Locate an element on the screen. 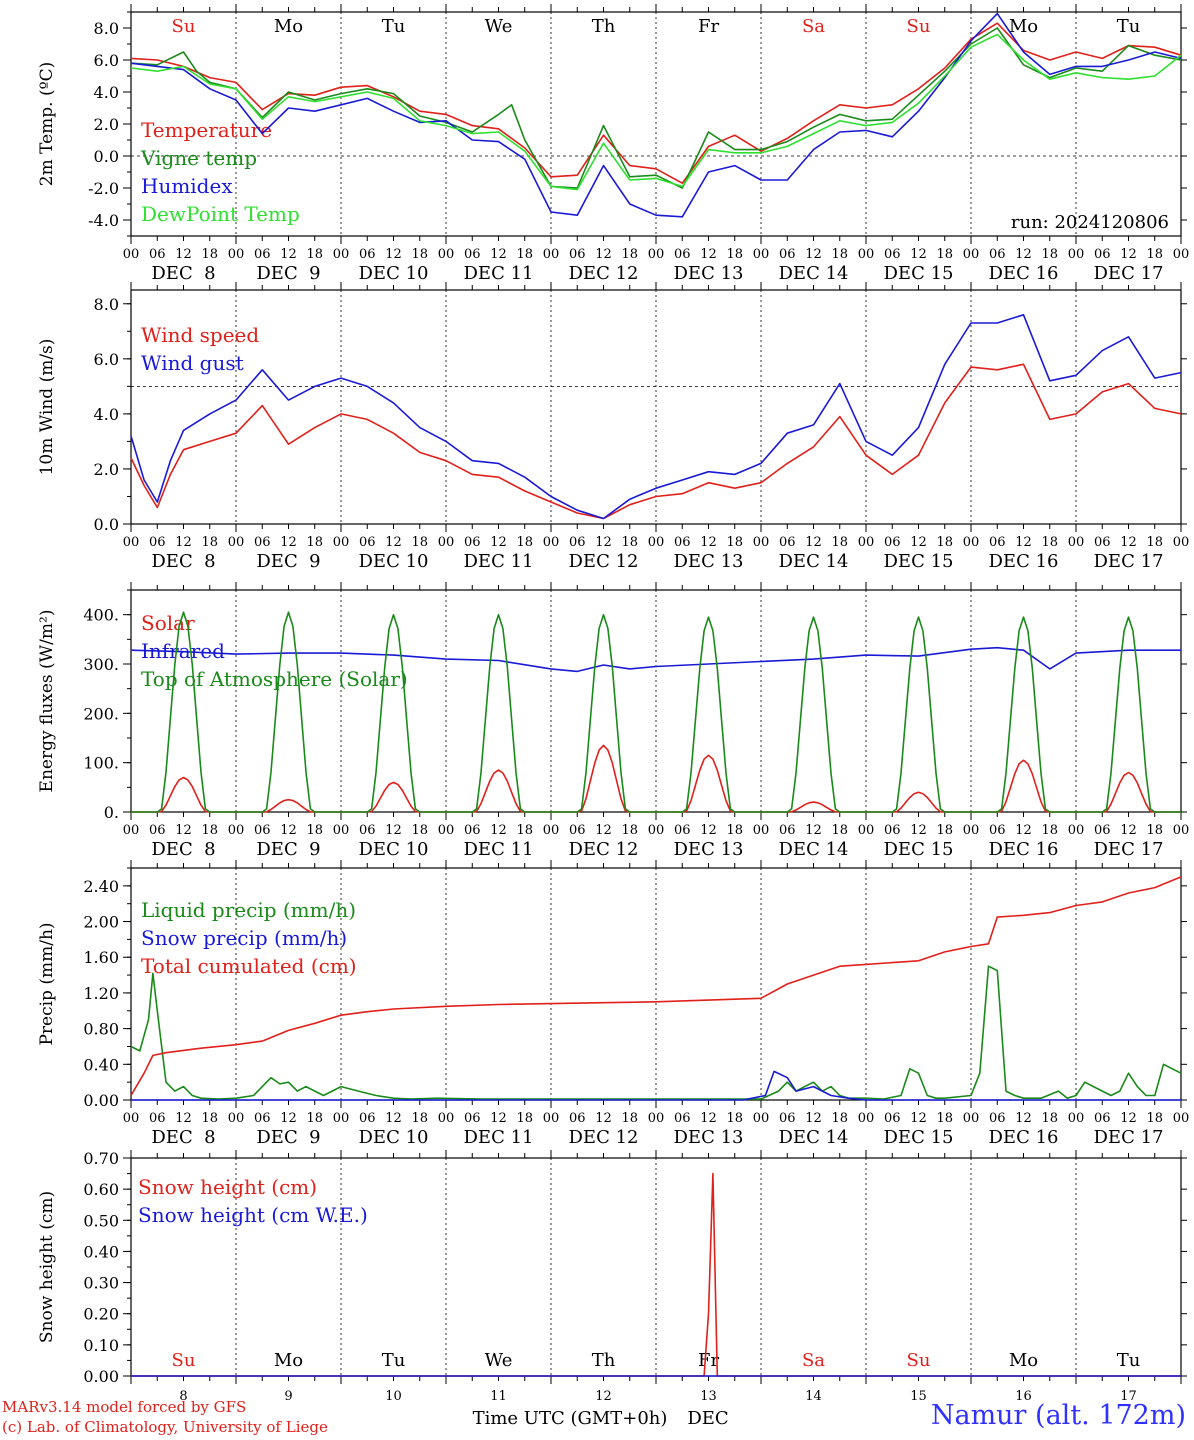 The width and height of the screenshot is (1194, 1440). weekday-label: Tu is located at coordinates (394, 26).